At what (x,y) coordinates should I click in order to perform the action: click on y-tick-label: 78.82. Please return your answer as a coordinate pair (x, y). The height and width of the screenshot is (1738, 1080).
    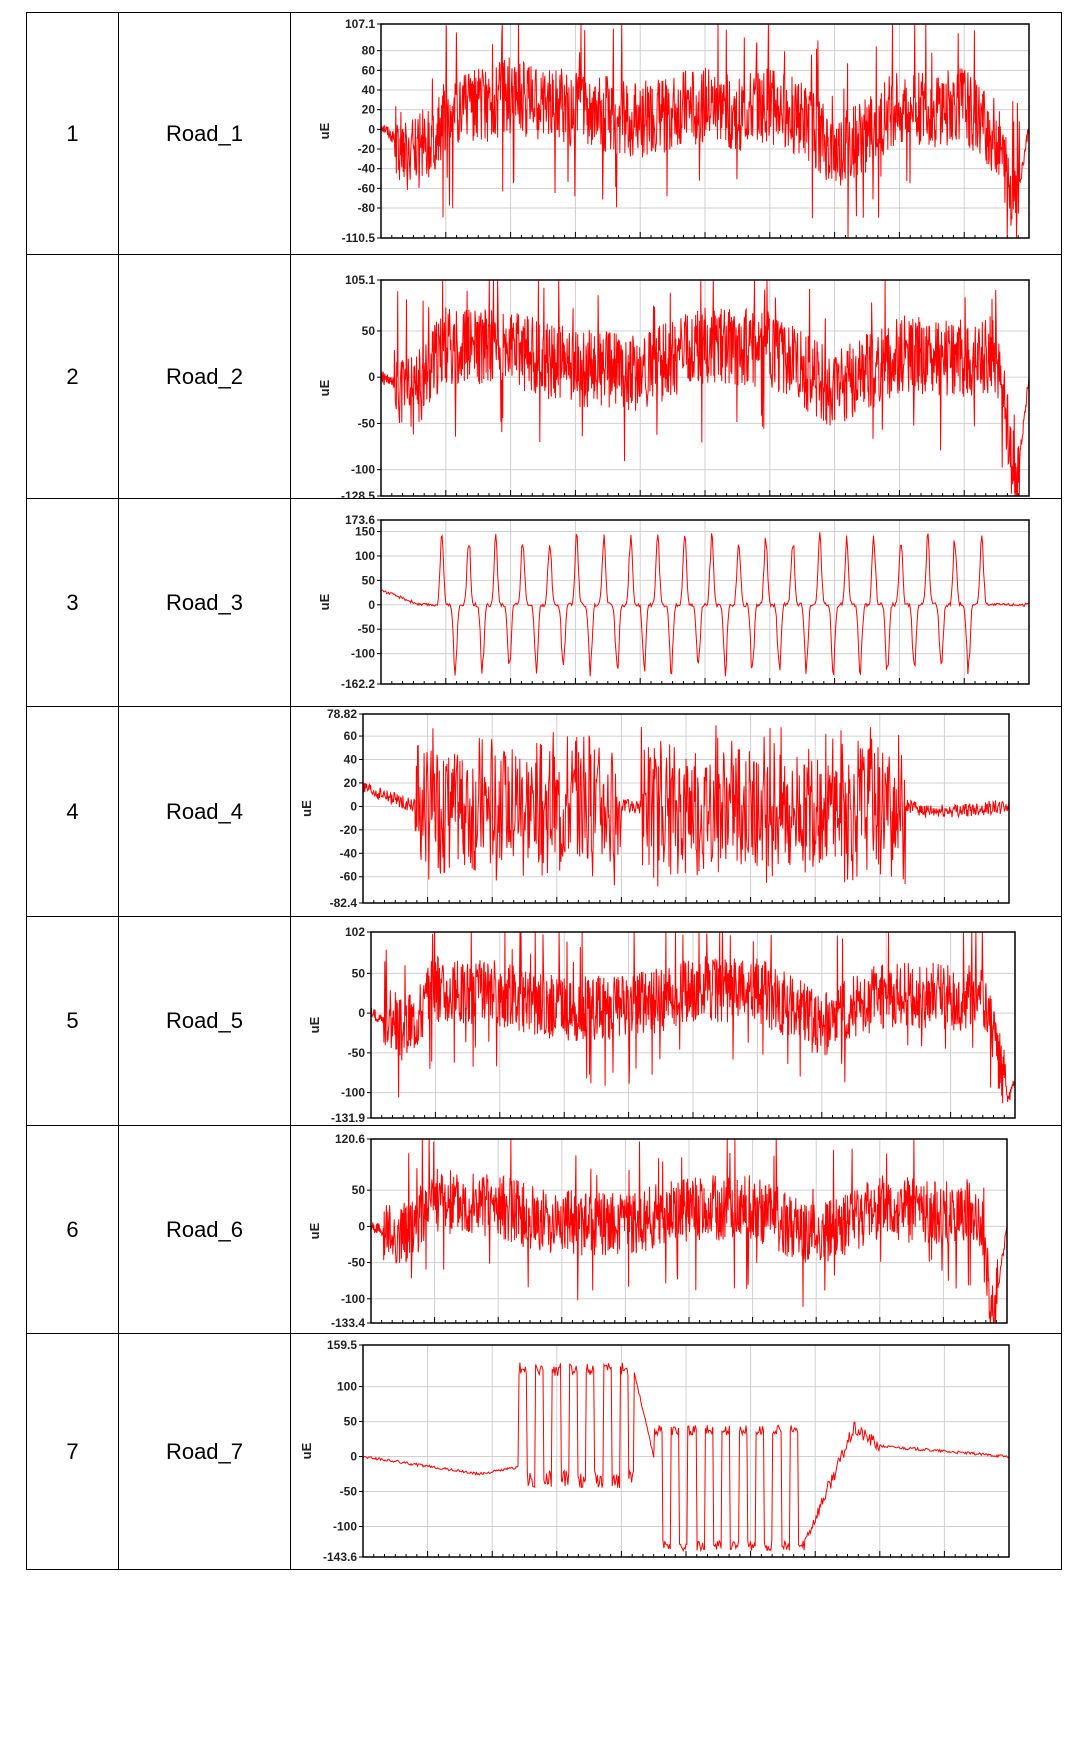
    Looking at the image, I should click on (342, 714).